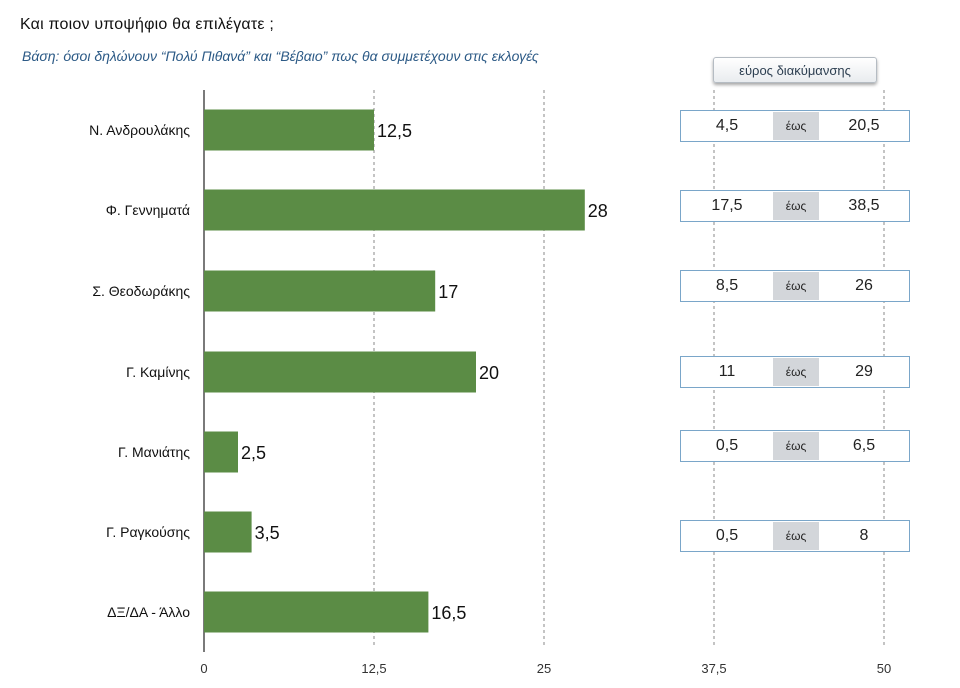  Describe the element at coordinates (148, 612) in the screenshot. I see `category-label: ΔΞ/ΔΑ - Άλλο` at that location.